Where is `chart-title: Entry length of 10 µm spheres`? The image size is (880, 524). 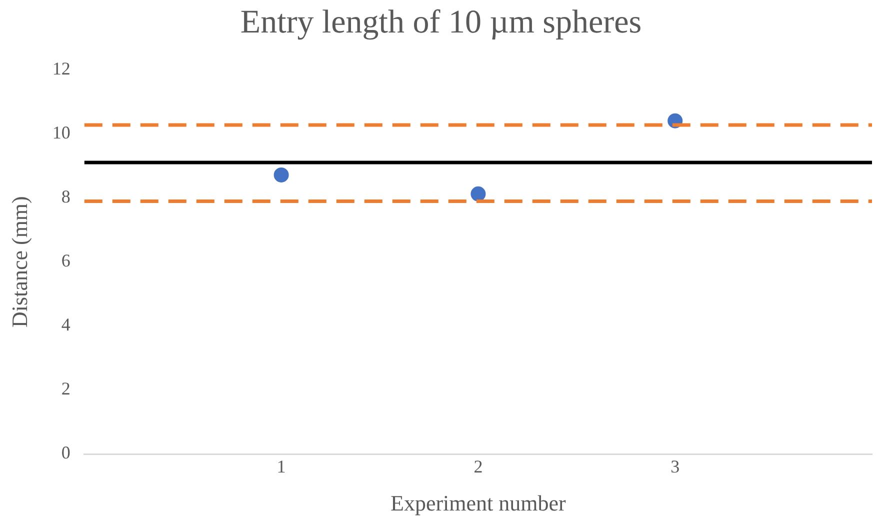
chart-title: Entry length of 10 µm spheres is located at coordinates (441, 22).